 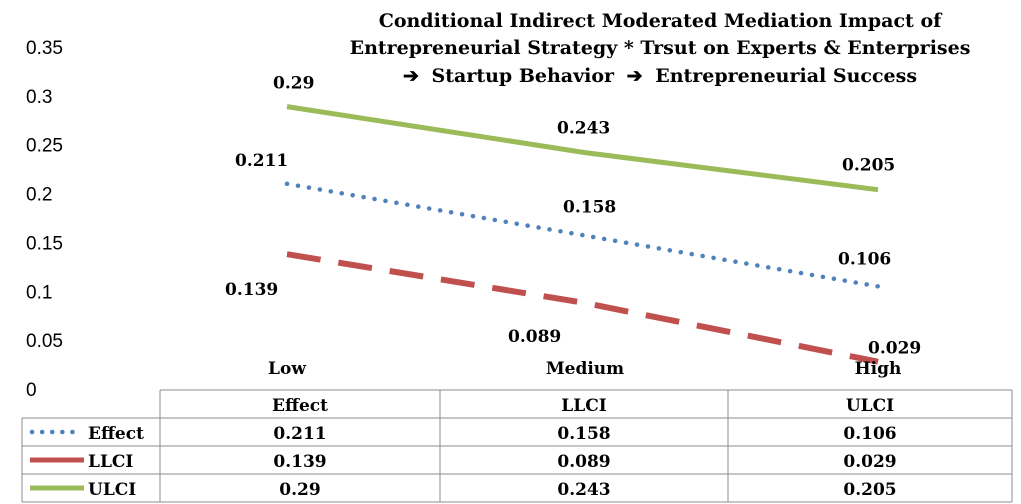 What do you see at coordinates (583, 129) in the screenshot?
I see `data-label: 0.243` at bounding box center [583, 129].